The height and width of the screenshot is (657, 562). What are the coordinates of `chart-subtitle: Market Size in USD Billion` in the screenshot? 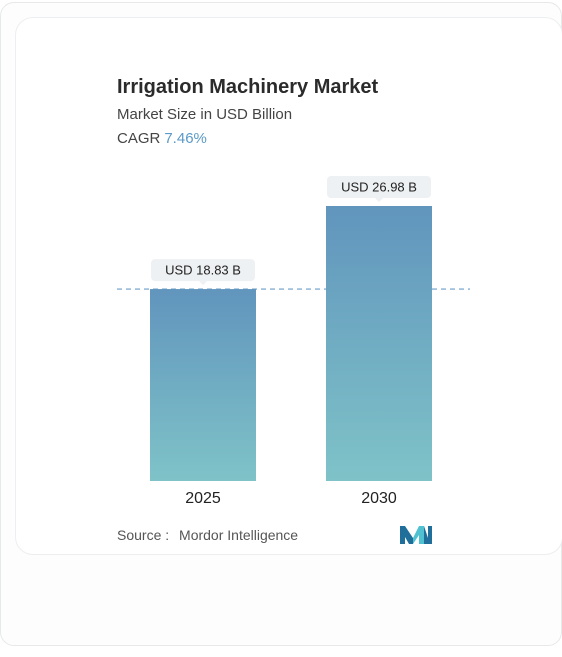 It's located at (205, 114).